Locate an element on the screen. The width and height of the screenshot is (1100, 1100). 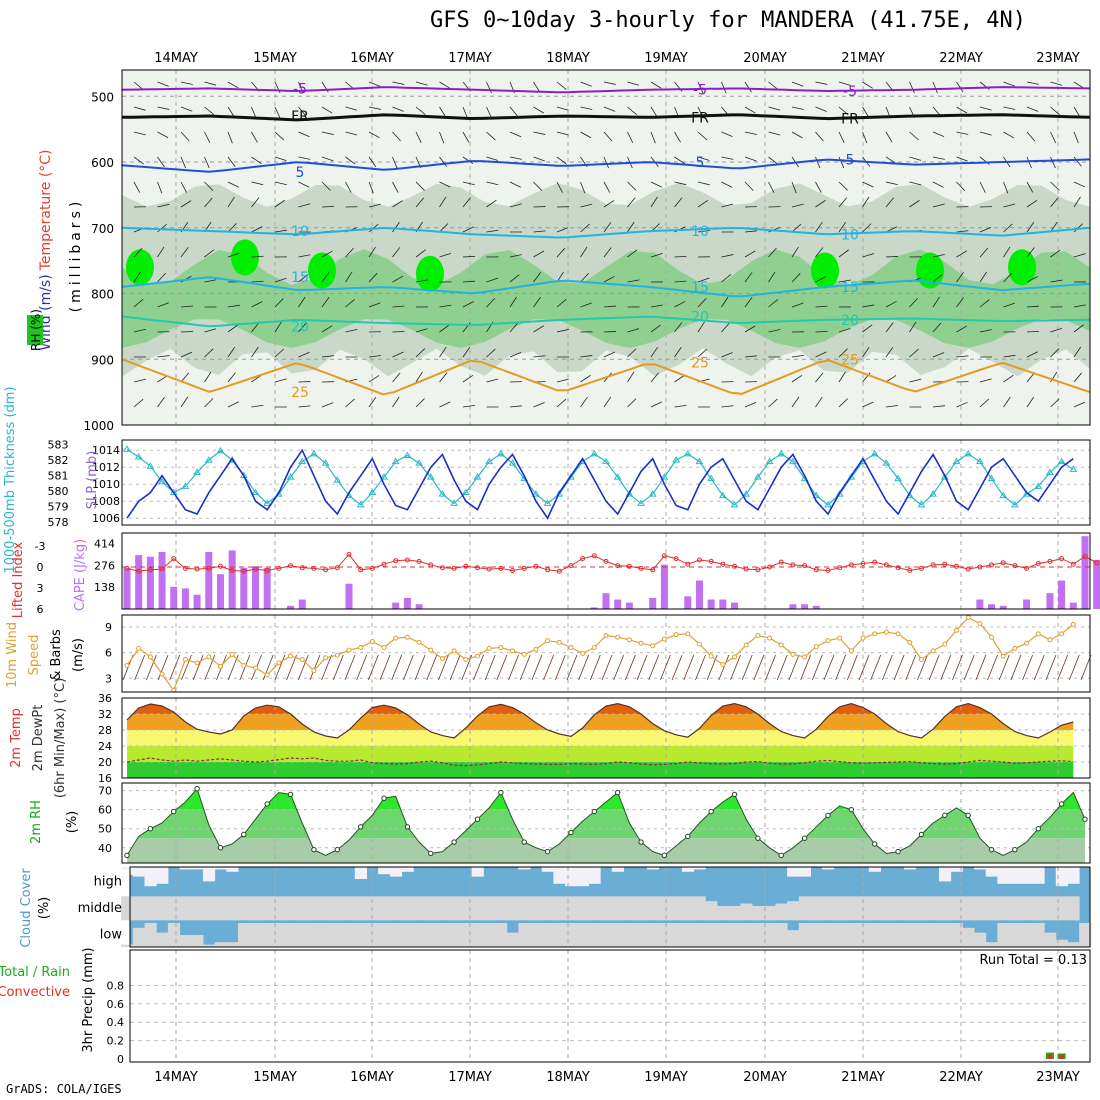
pressure-tick: 1000 is located at coordinates (98, 426).